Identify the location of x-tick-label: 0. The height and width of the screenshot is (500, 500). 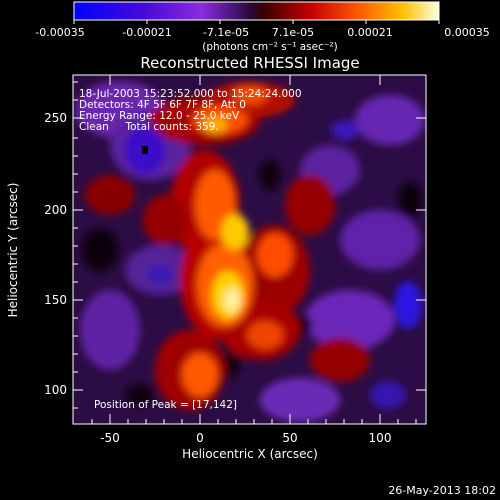
(200, 438).